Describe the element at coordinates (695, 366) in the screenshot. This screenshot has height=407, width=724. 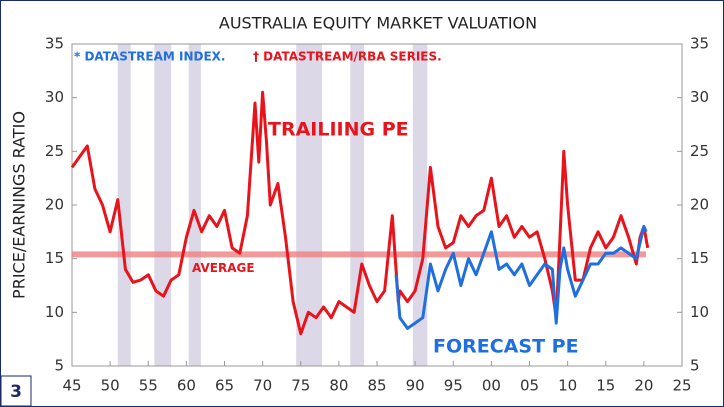
I see `y2-tick-label: 5` at that location.